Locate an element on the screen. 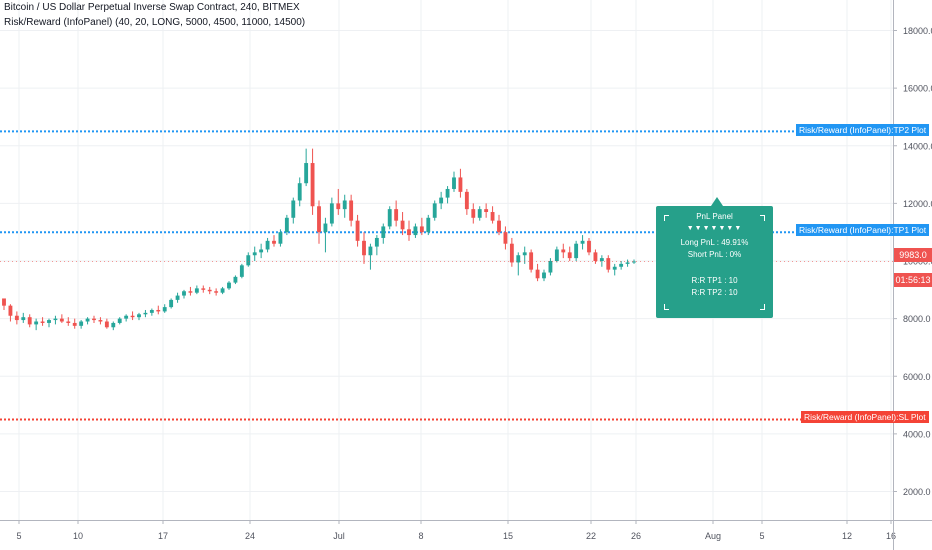 The height and width of the screenshot is (550, 932). time-axis-label: Aug is located at coordinates (713, 536).